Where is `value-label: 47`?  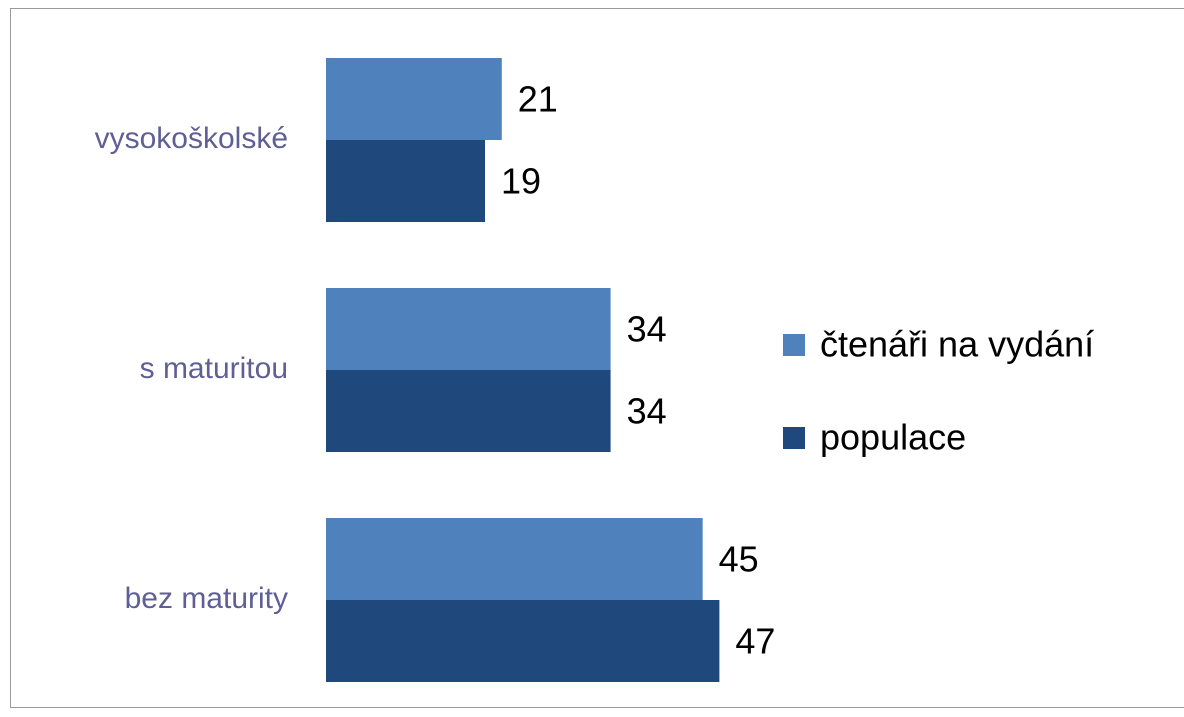
value-label: 47 is located at coordinates (755, 641).